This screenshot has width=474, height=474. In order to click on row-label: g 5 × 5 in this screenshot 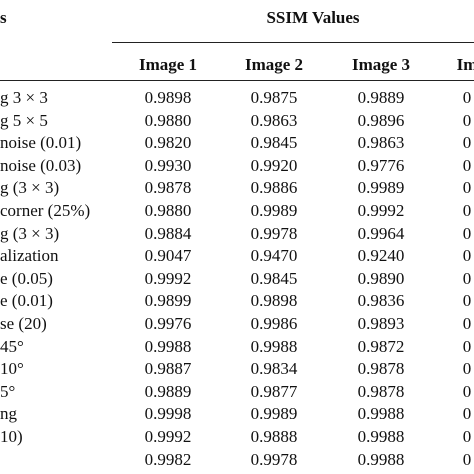, I will do `click(24, 120)`.